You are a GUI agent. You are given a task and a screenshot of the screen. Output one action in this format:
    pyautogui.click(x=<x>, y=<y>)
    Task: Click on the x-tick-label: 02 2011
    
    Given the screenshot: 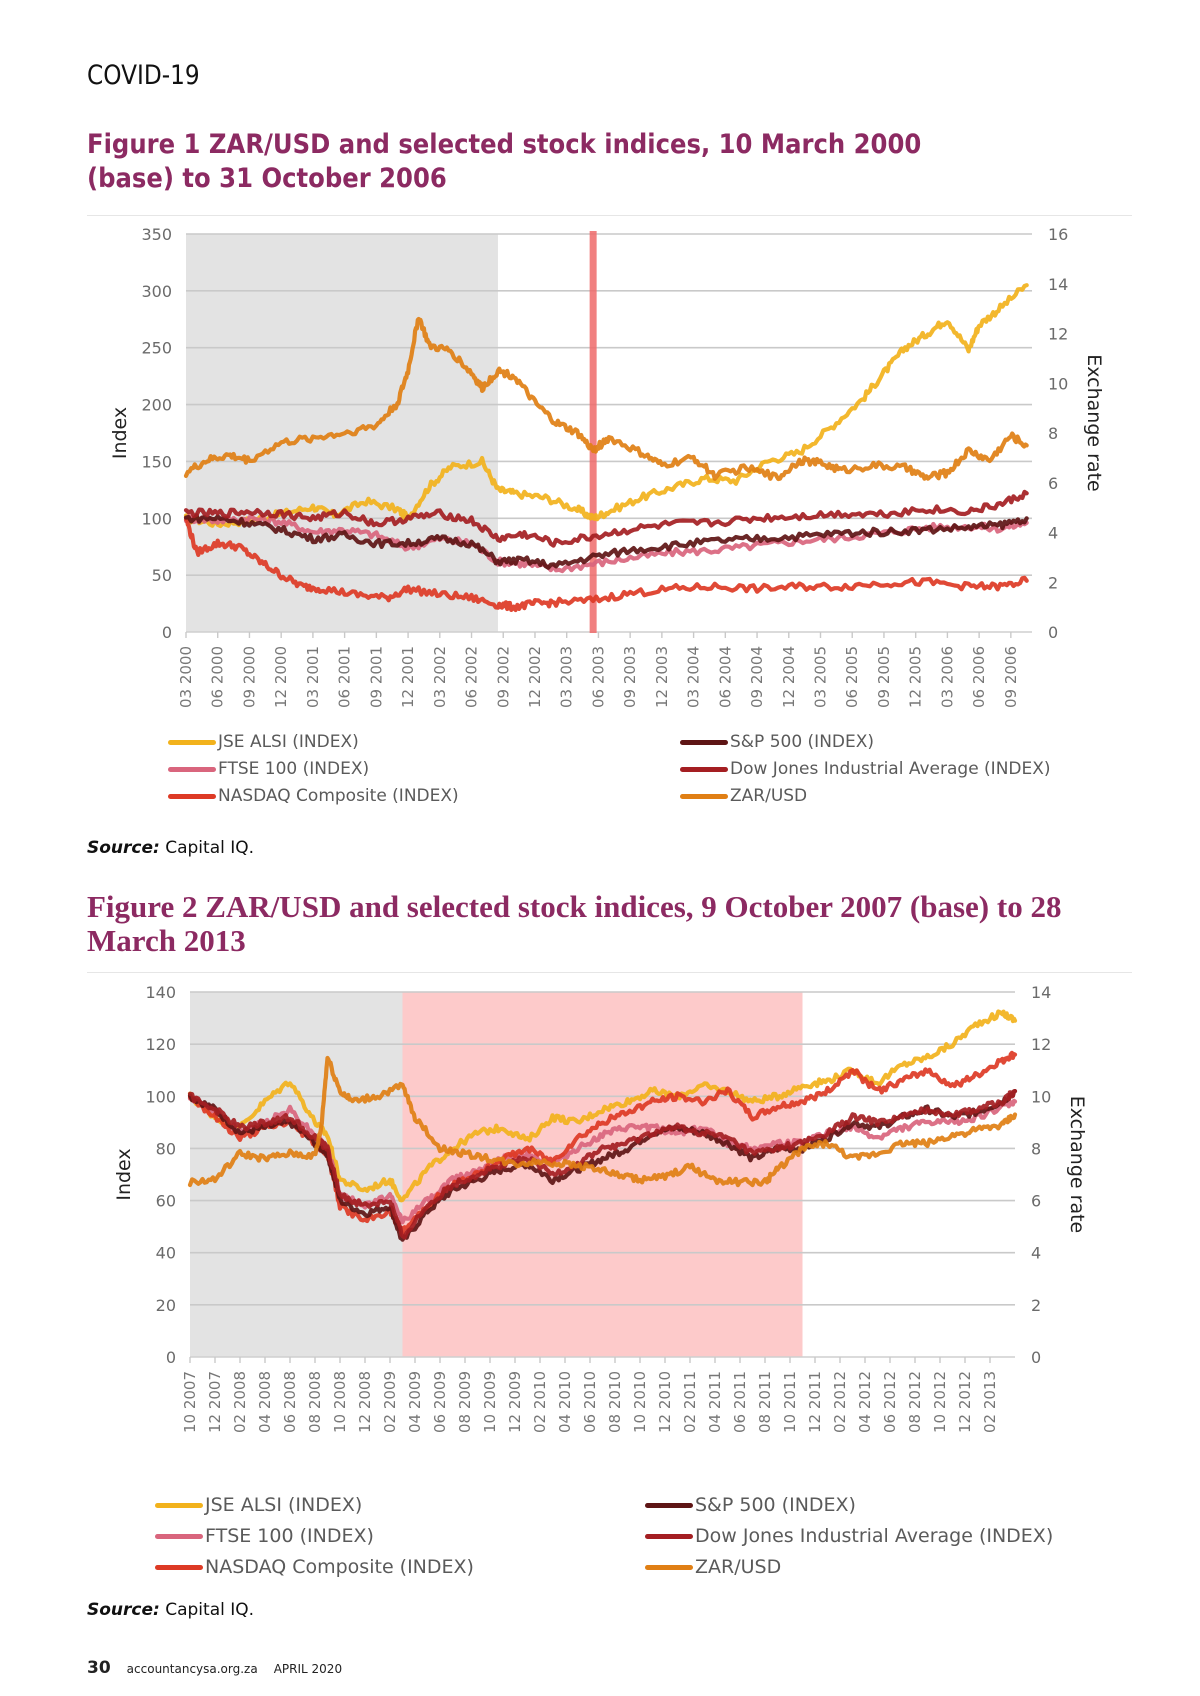 What is the action you would take?
    pyautogui.click(x=690, y=1402)
    